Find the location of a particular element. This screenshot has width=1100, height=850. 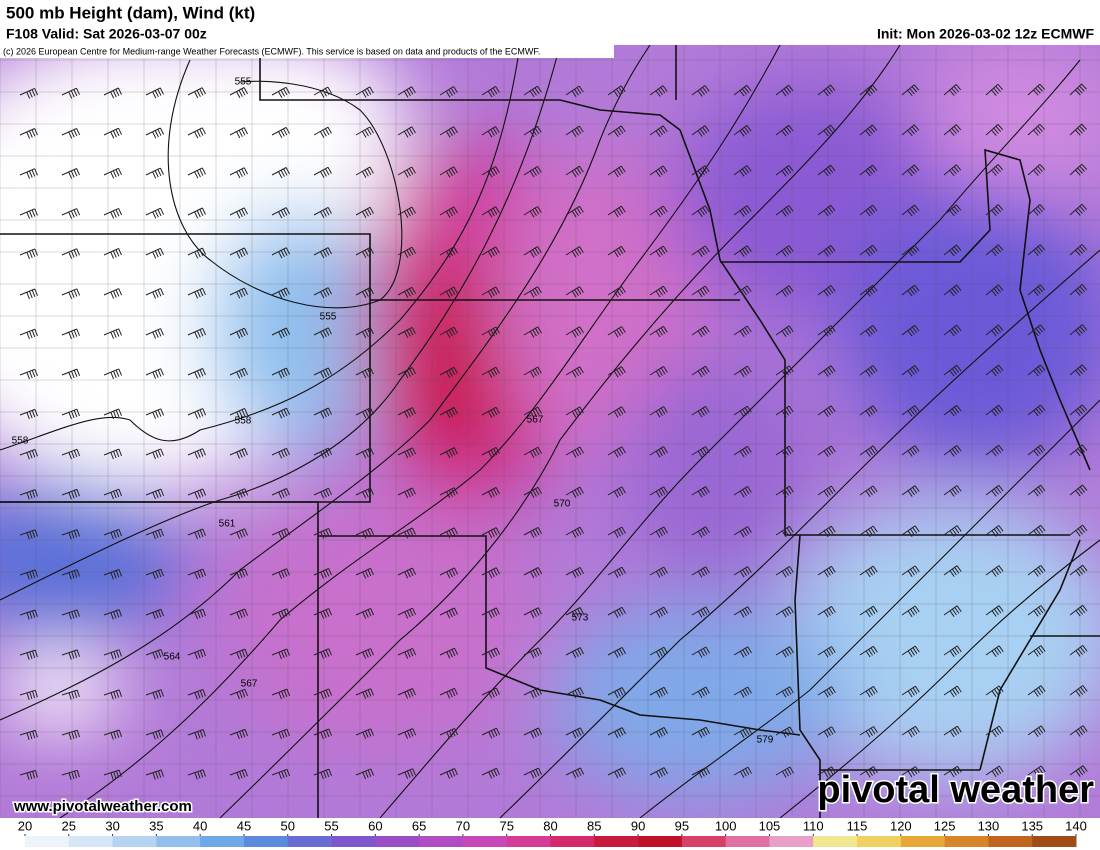

colorbar-tick-label: 105 is located at coordinates (770, 825).